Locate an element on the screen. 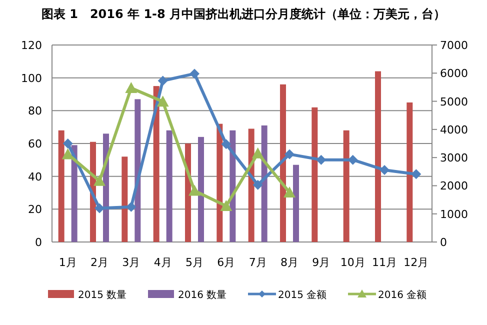  chart-title: 图表 1 2016 年 1-8 月中国挤出机进口分月度统计（单位：万美元，台） is located at coordinates (243, 14).